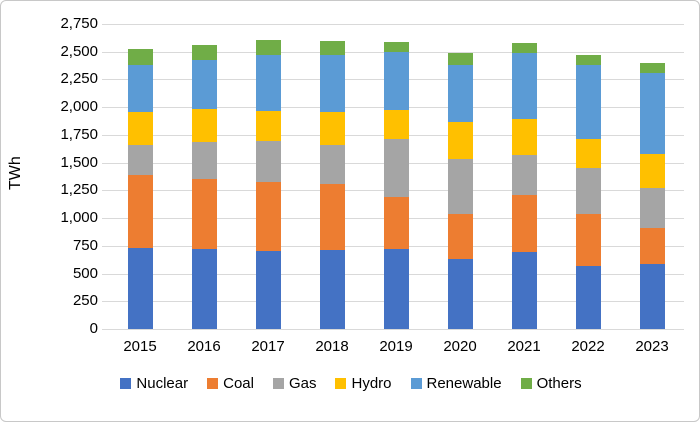 The height and width of the screenshot is (422, 700). I want to click on legend: Nuclear Coal Gas Hydro Renewable Others, so click(350, 383).